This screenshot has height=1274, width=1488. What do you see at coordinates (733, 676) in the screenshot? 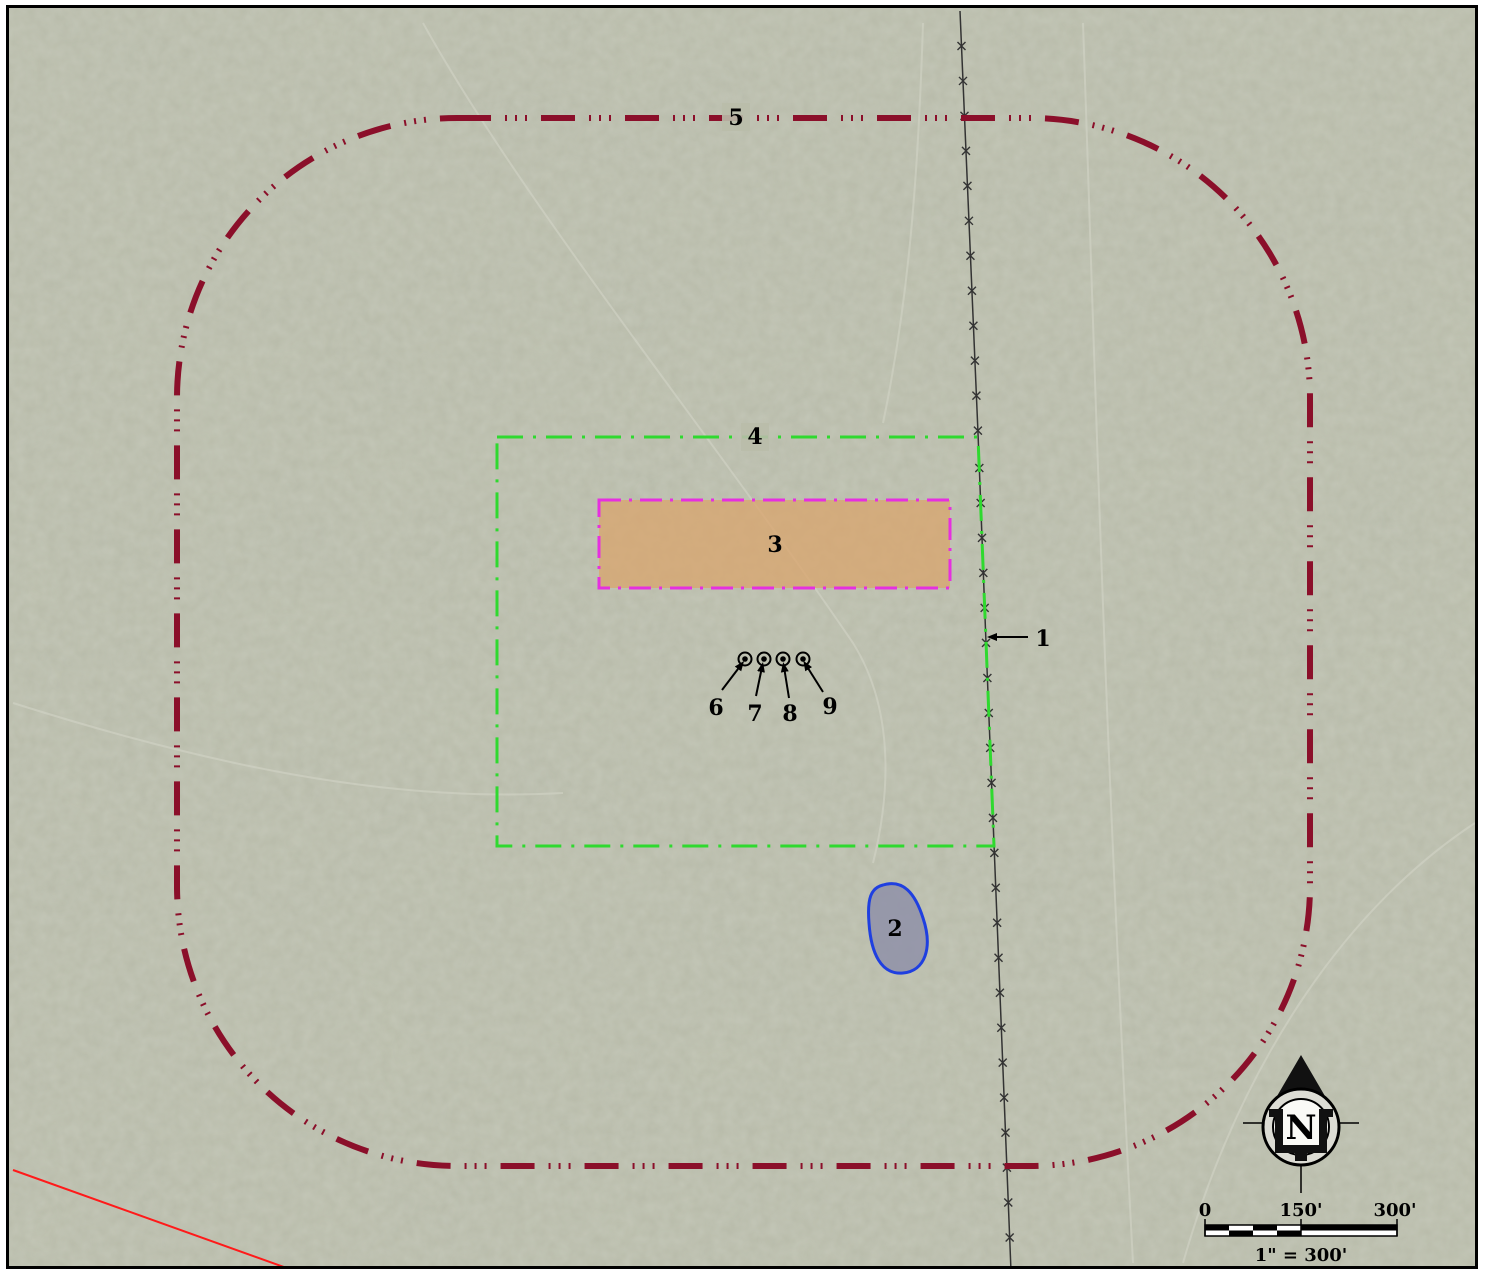
I see `well-6-leader` at bounding box center [733, 676].